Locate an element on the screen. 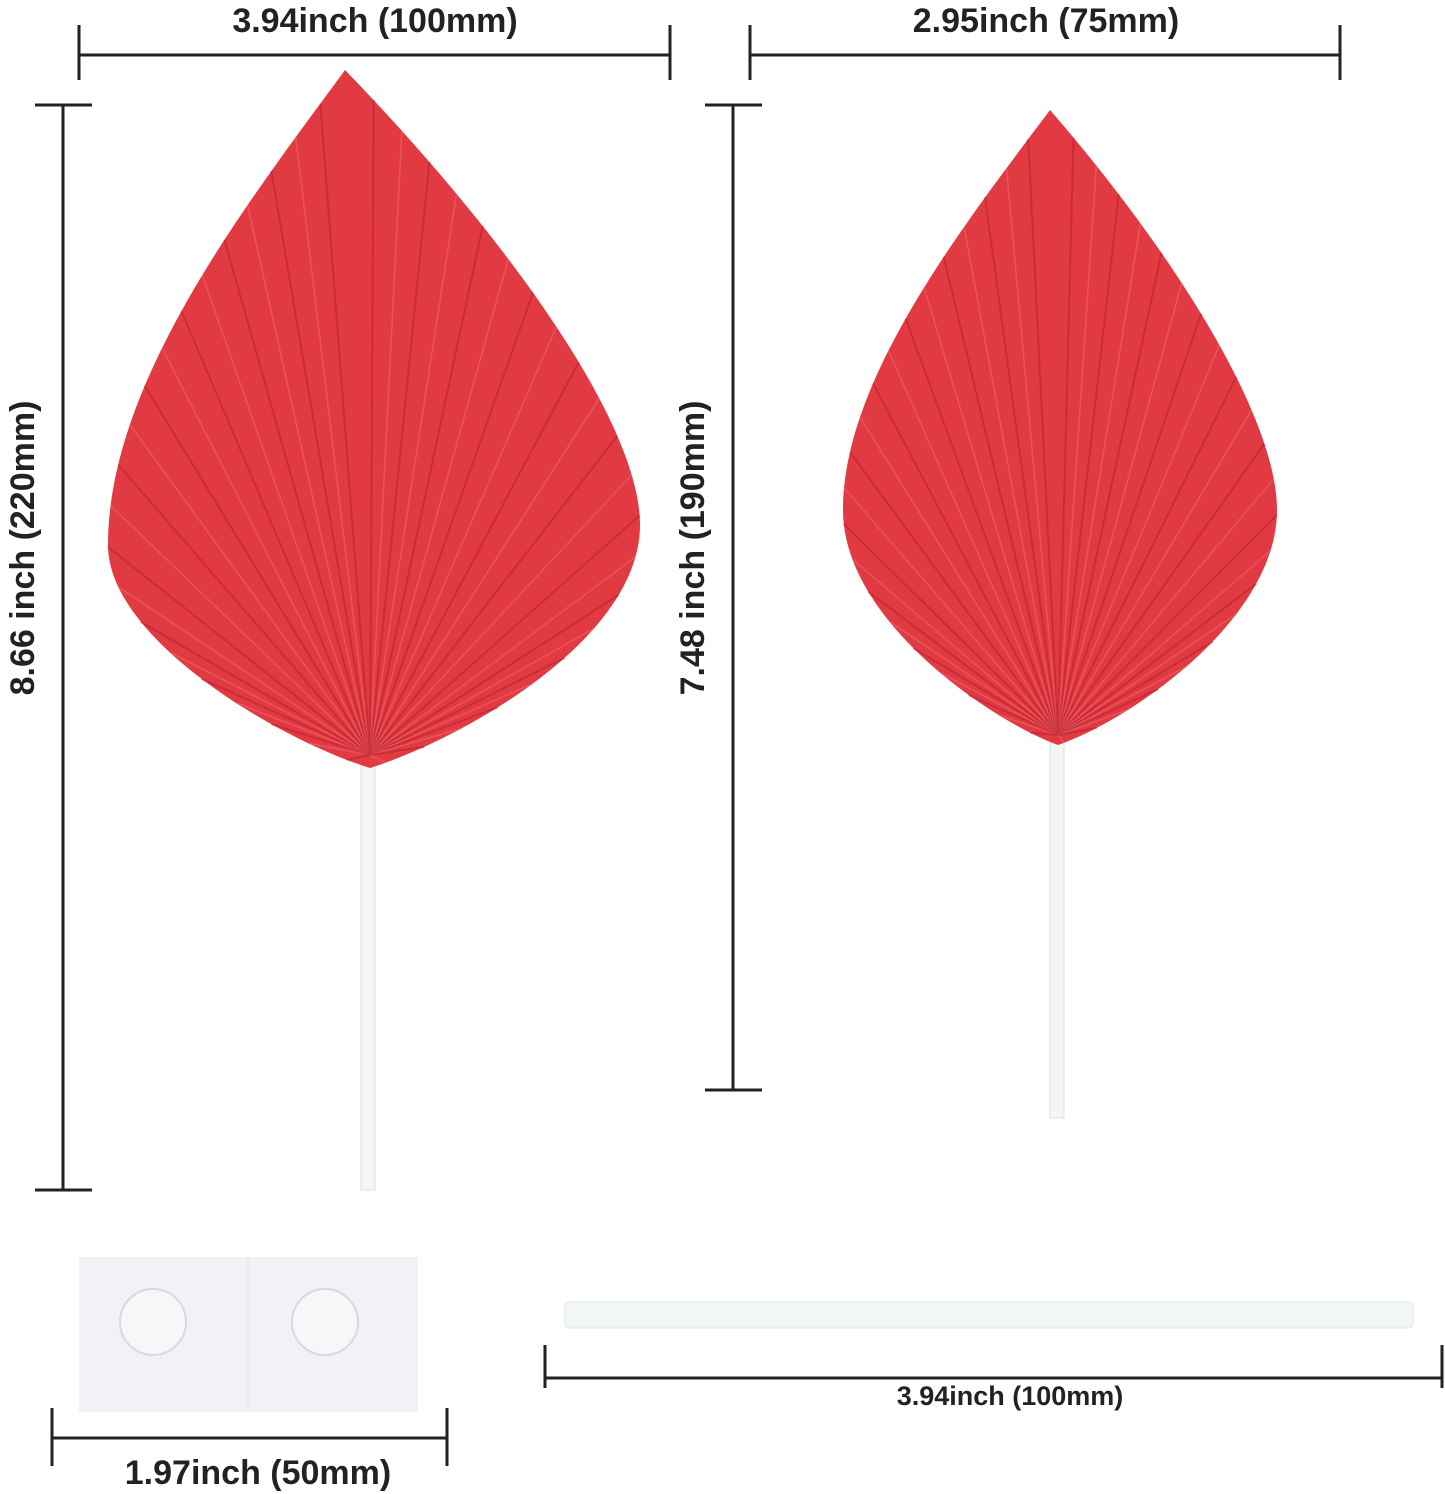 This screenshot has height=1494, width=1445. loose-stick is located at coordinates (989, 1315).